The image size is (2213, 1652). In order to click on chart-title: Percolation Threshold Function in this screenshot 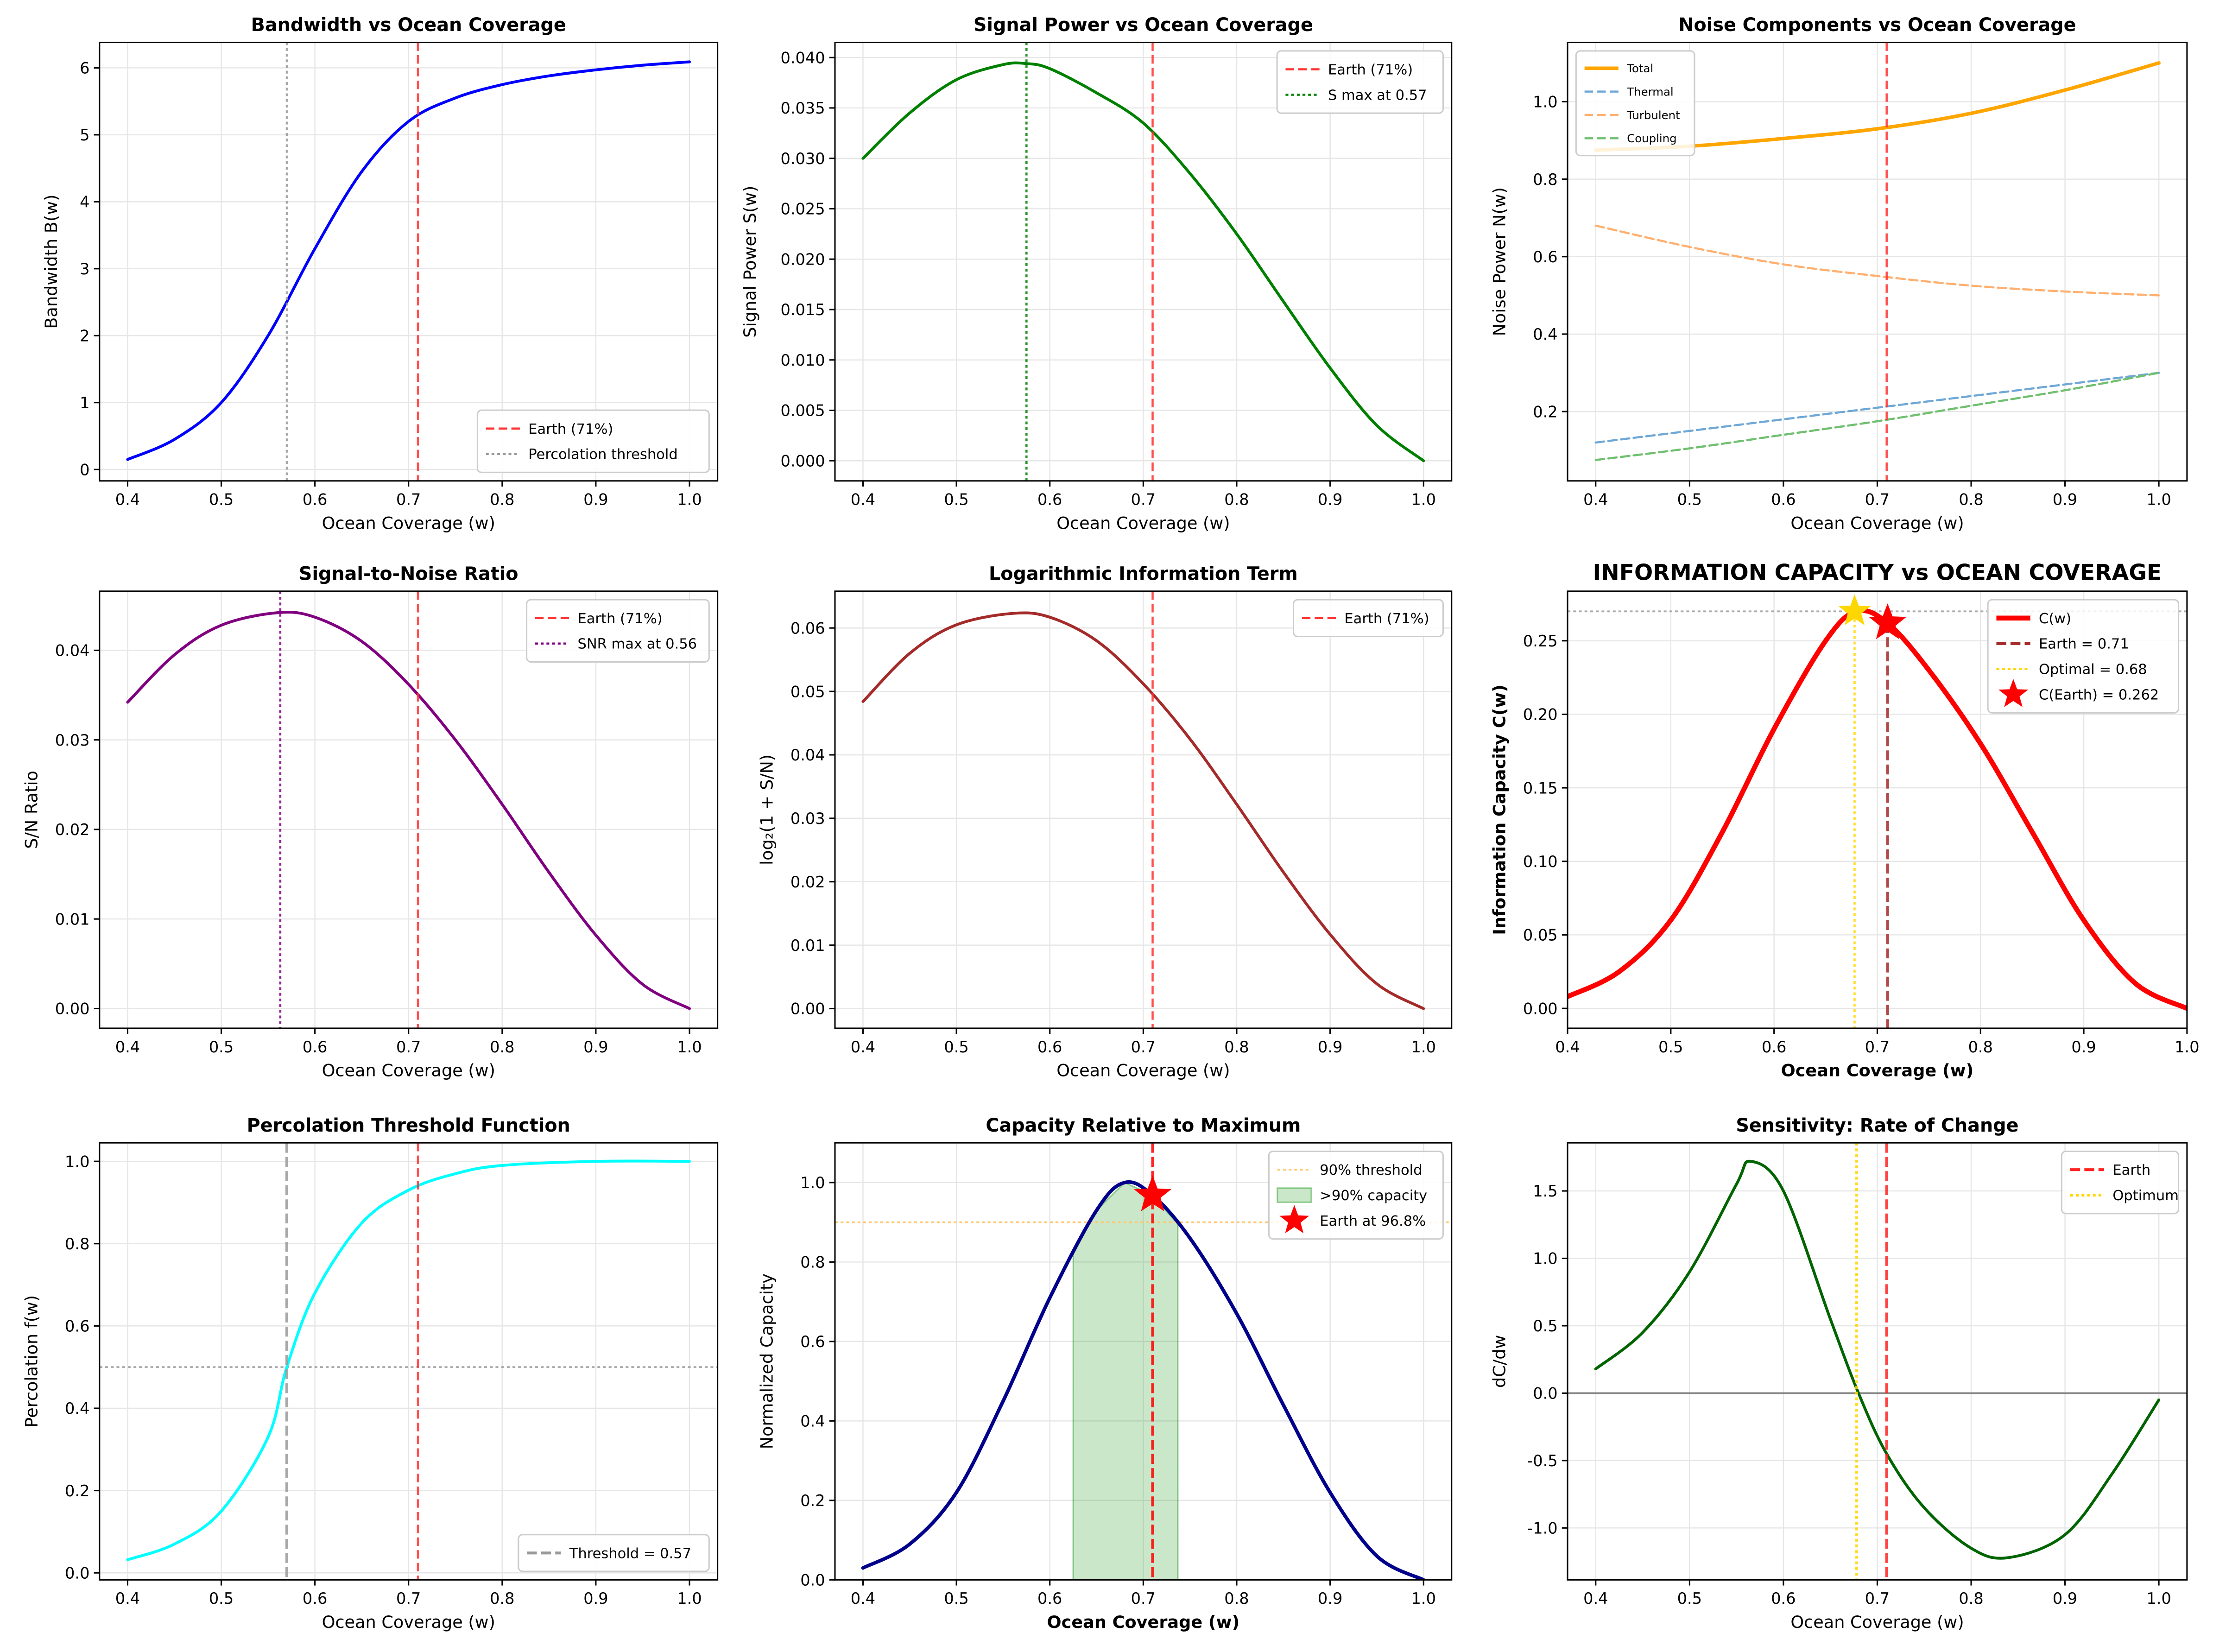, I will do `click(409, 1125)`.